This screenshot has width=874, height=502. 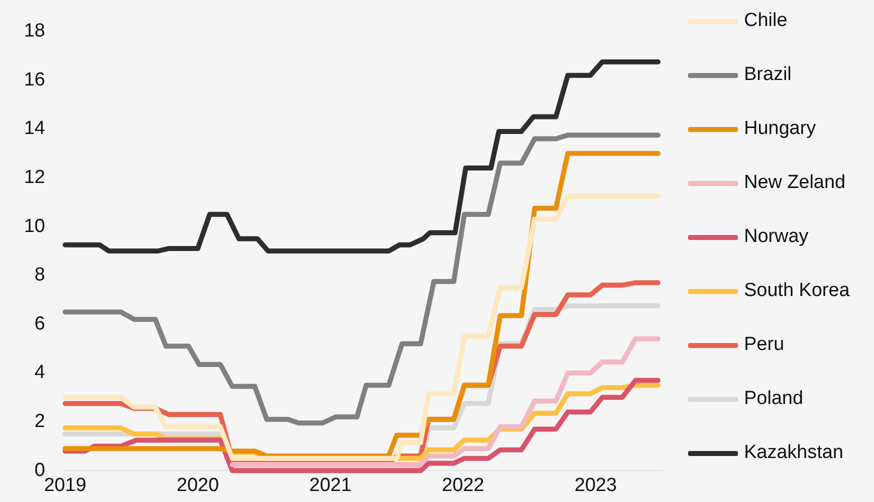 What do you see at coordinates (768, 75) in the screenshot?
I see `legend-label: Brazil` at bounding box center [768, 75].